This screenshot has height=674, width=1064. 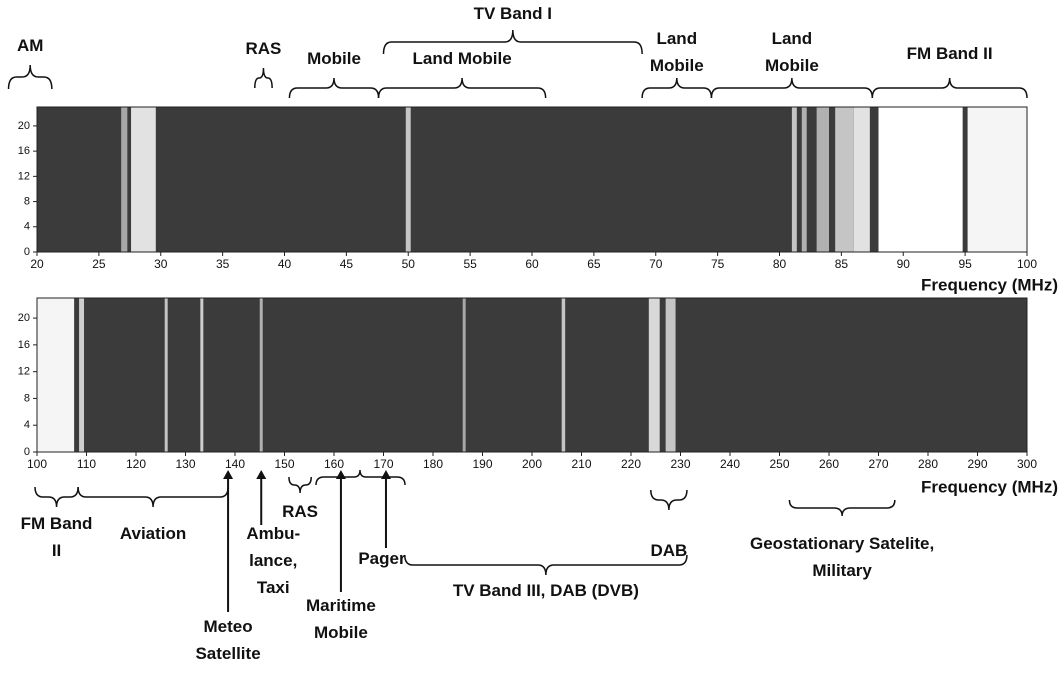 I want to click on x-tick-label: 45, so click(x=347, y=264).